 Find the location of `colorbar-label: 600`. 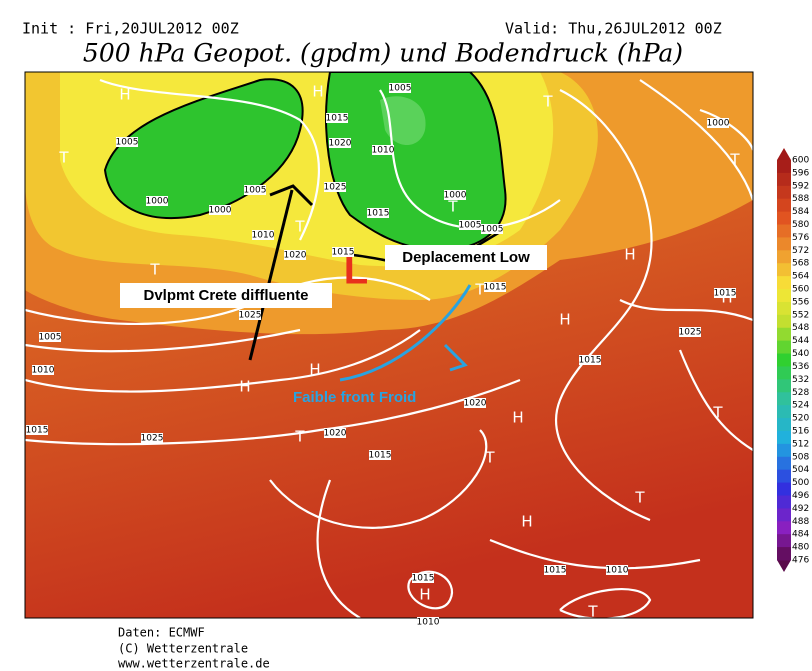

colorbar-label: 600 is located at coordinates (800, 161).